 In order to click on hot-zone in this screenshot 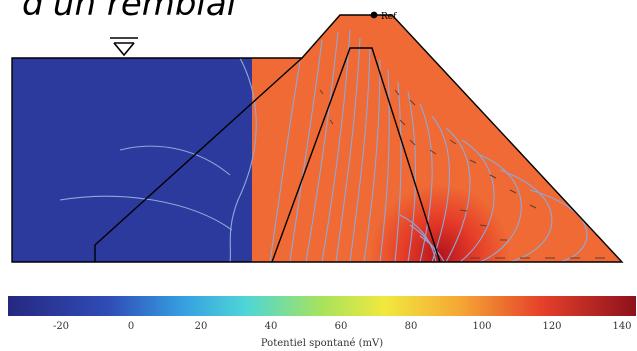, I will do `click(440, 221)`.